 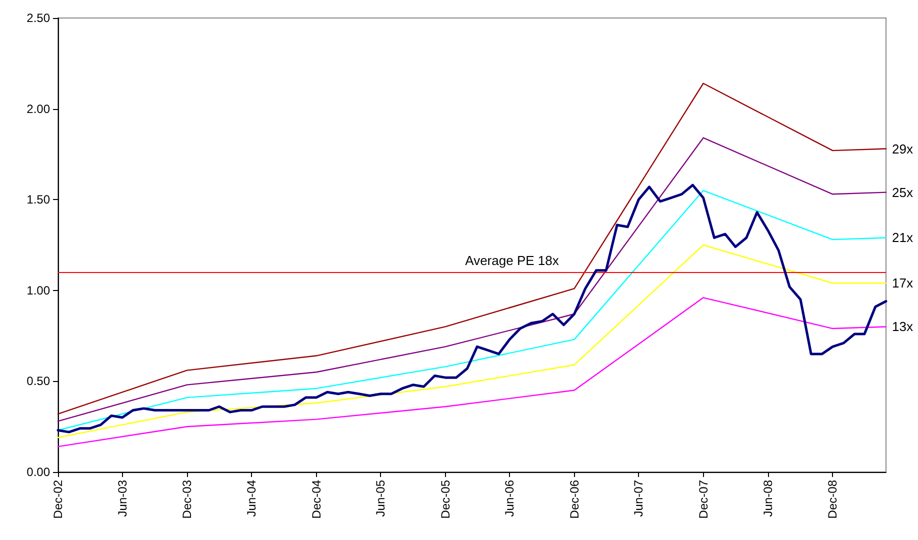 I want to click on series-label: 17x, so click(x=903, y=283).